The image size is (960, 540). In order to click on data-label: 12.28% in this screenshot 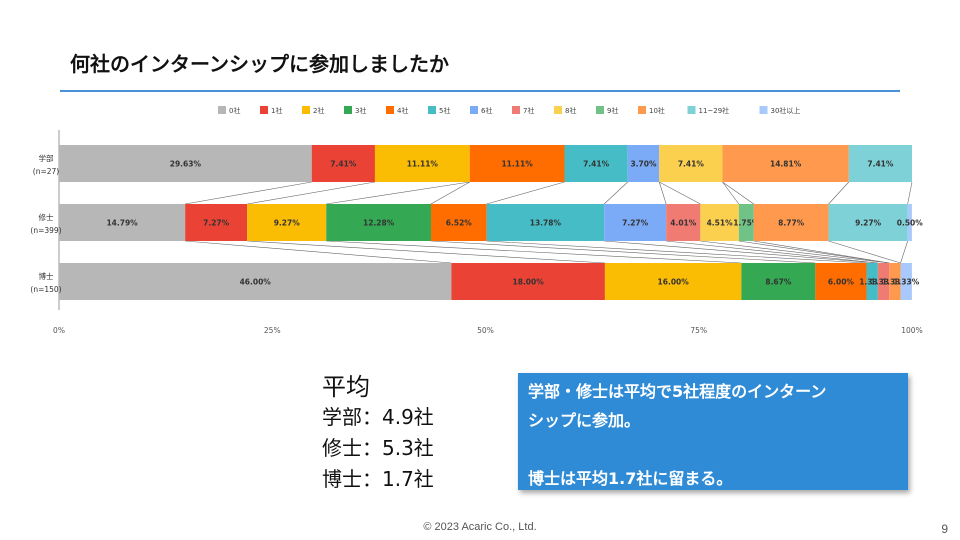, I will do `click(379, 223)`.